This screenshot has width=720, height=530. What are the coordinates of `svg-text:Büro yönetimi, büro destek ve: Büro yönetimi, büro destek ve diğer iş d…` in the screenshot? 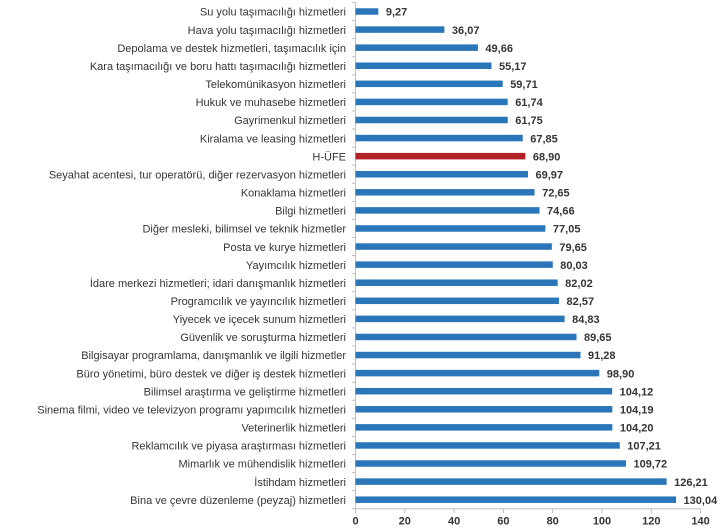 It's located at (211, 374).